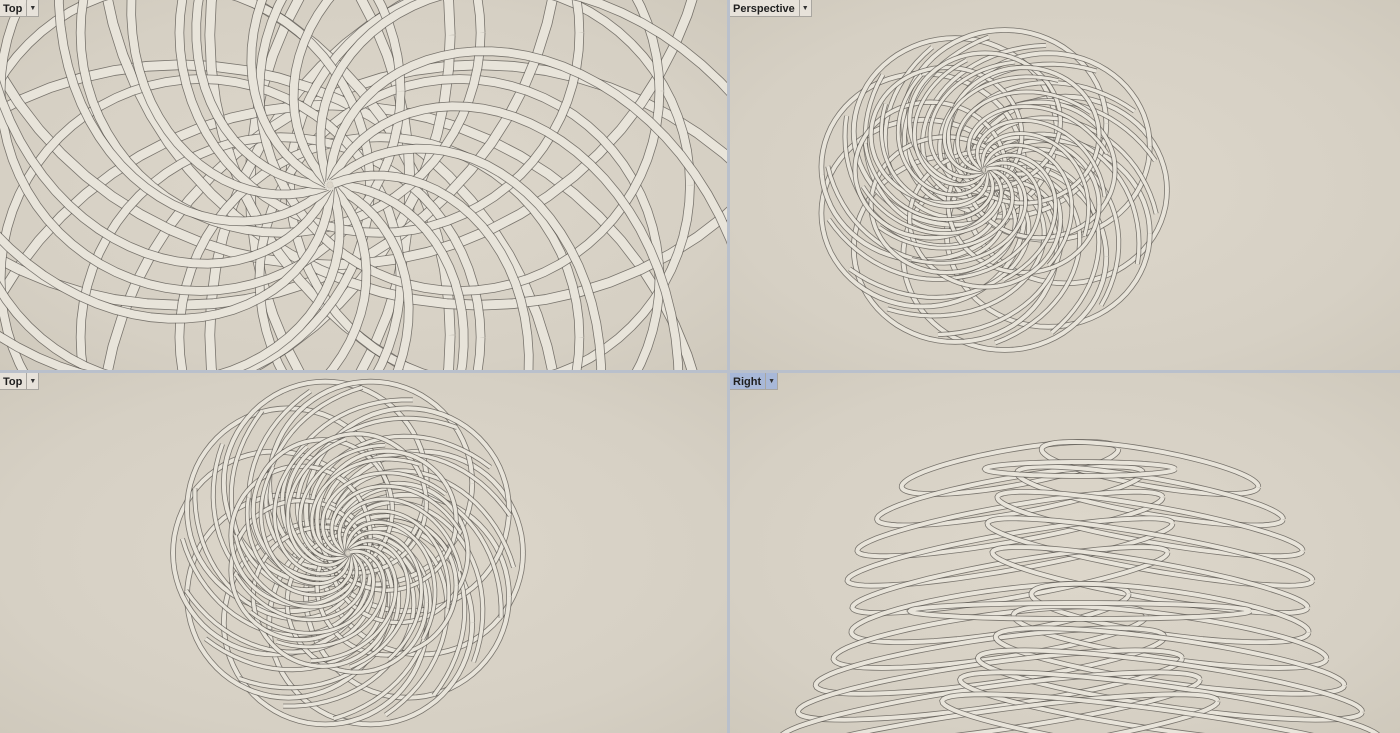 The image size is (1400, 733). I want to click on viewport-name: Right, so click(748, 381).